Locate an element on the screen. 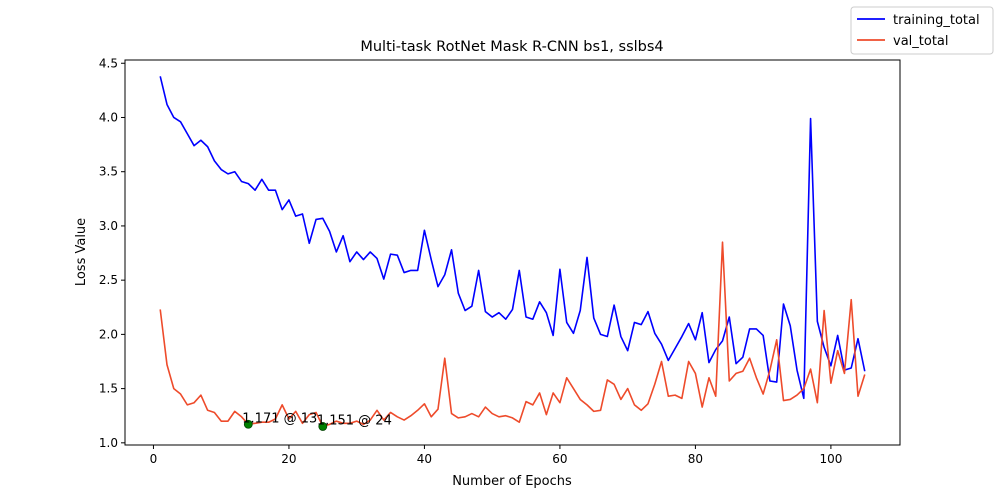 The height and width of the screenshot is (504, 1000). y-tick-label: 1.0 is located at coordinates (108, 443).